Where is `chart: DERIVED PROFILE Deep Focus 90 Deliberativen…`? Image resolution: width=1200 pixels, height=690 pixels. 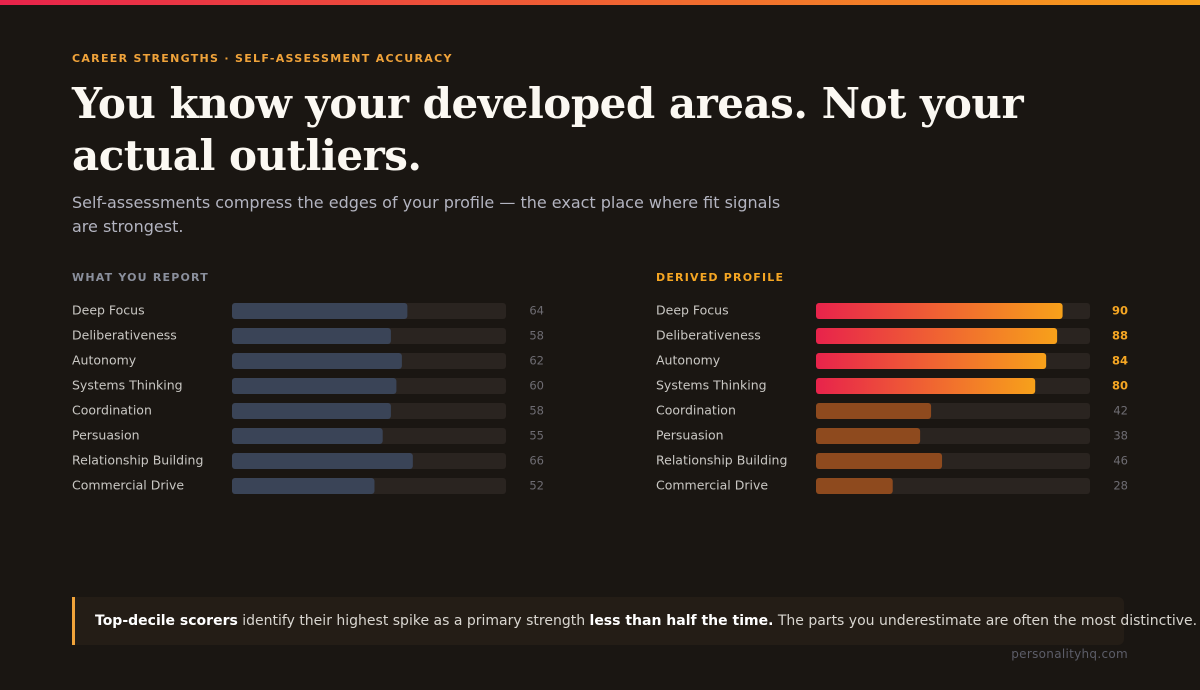 chart: DERIVED PROFILE Deep Focus 90 Deliberativen… is located at coordinates (892, 382).